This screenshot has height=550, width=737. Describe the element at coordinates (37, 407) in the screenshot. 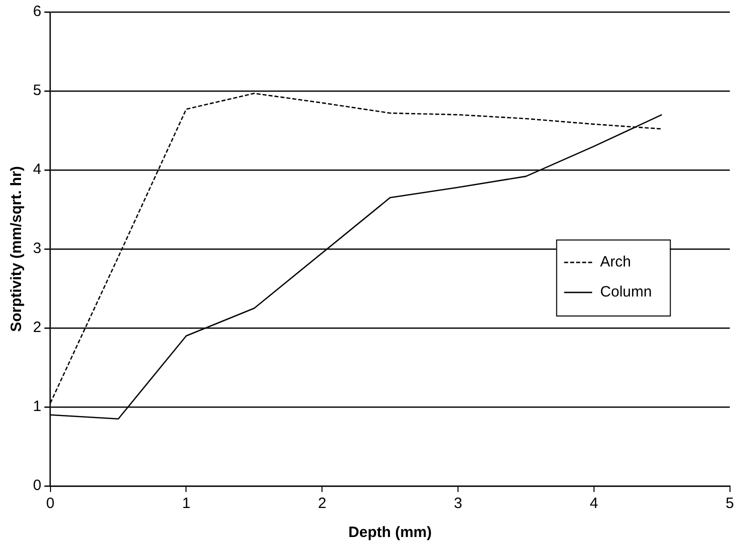

I see `y-tick-label: 1` at that location.